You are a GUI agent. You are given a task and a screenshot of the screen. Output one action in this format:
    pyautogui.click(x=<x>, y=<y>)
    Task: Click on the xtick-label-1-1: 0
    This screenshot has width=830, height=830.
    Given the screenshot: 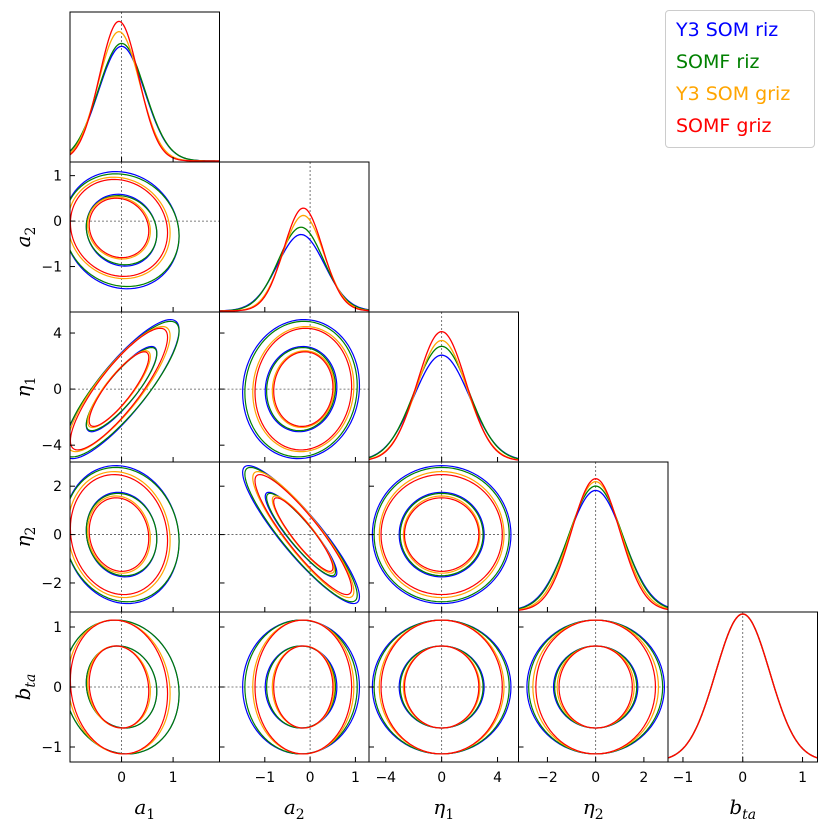 What is the action you would take?
    pyautogui.click(x=310, y=778)
    